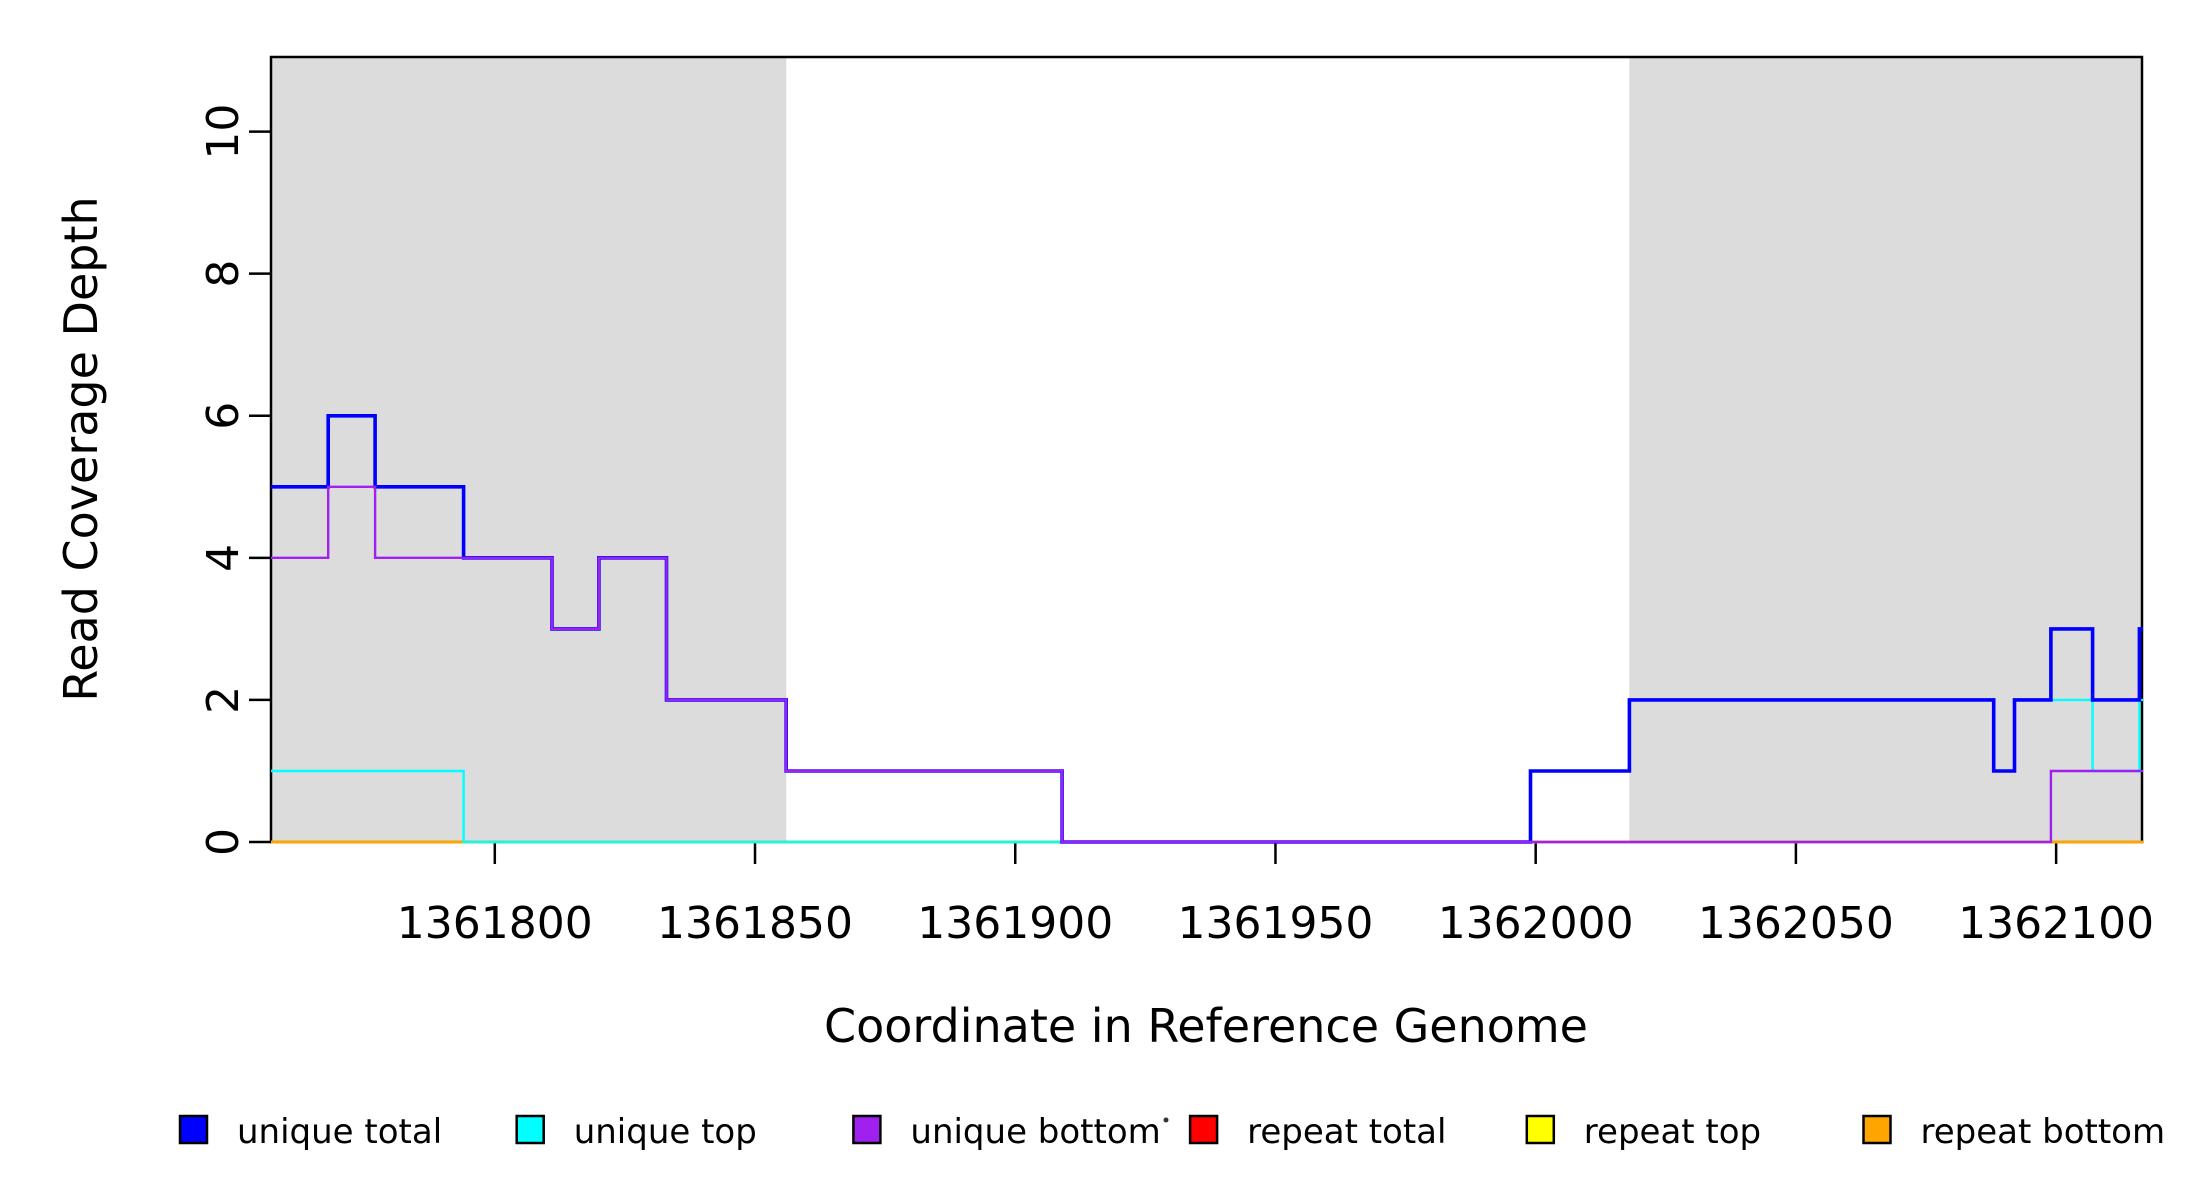 The height and width of the screenshot is (1200, 2200). What do you see at coordinates (1672, 1132) in the screenshot?
I see `legend-label-repeat-top: repeat top` at bounding box center [1672, 1132].